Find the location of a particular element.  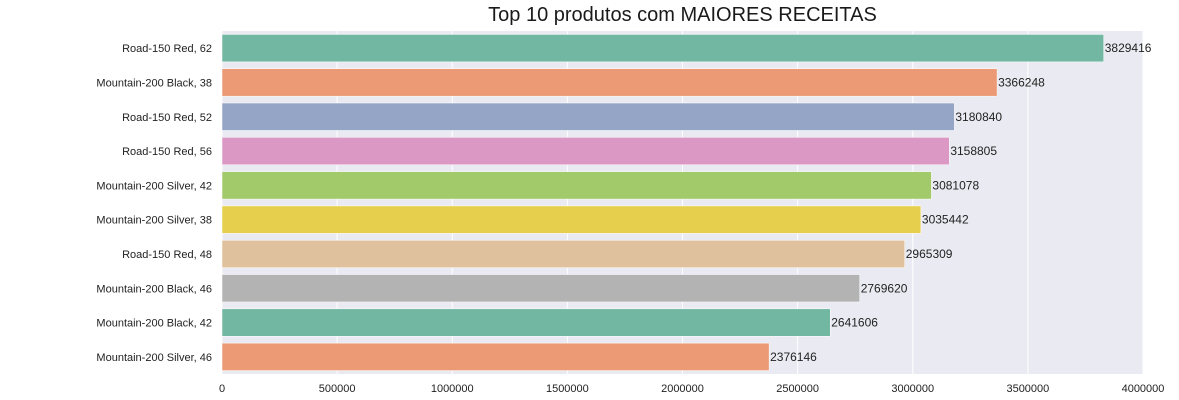

category-label: Mountain-200 Black, 46 is located at coordinates (154, 289).